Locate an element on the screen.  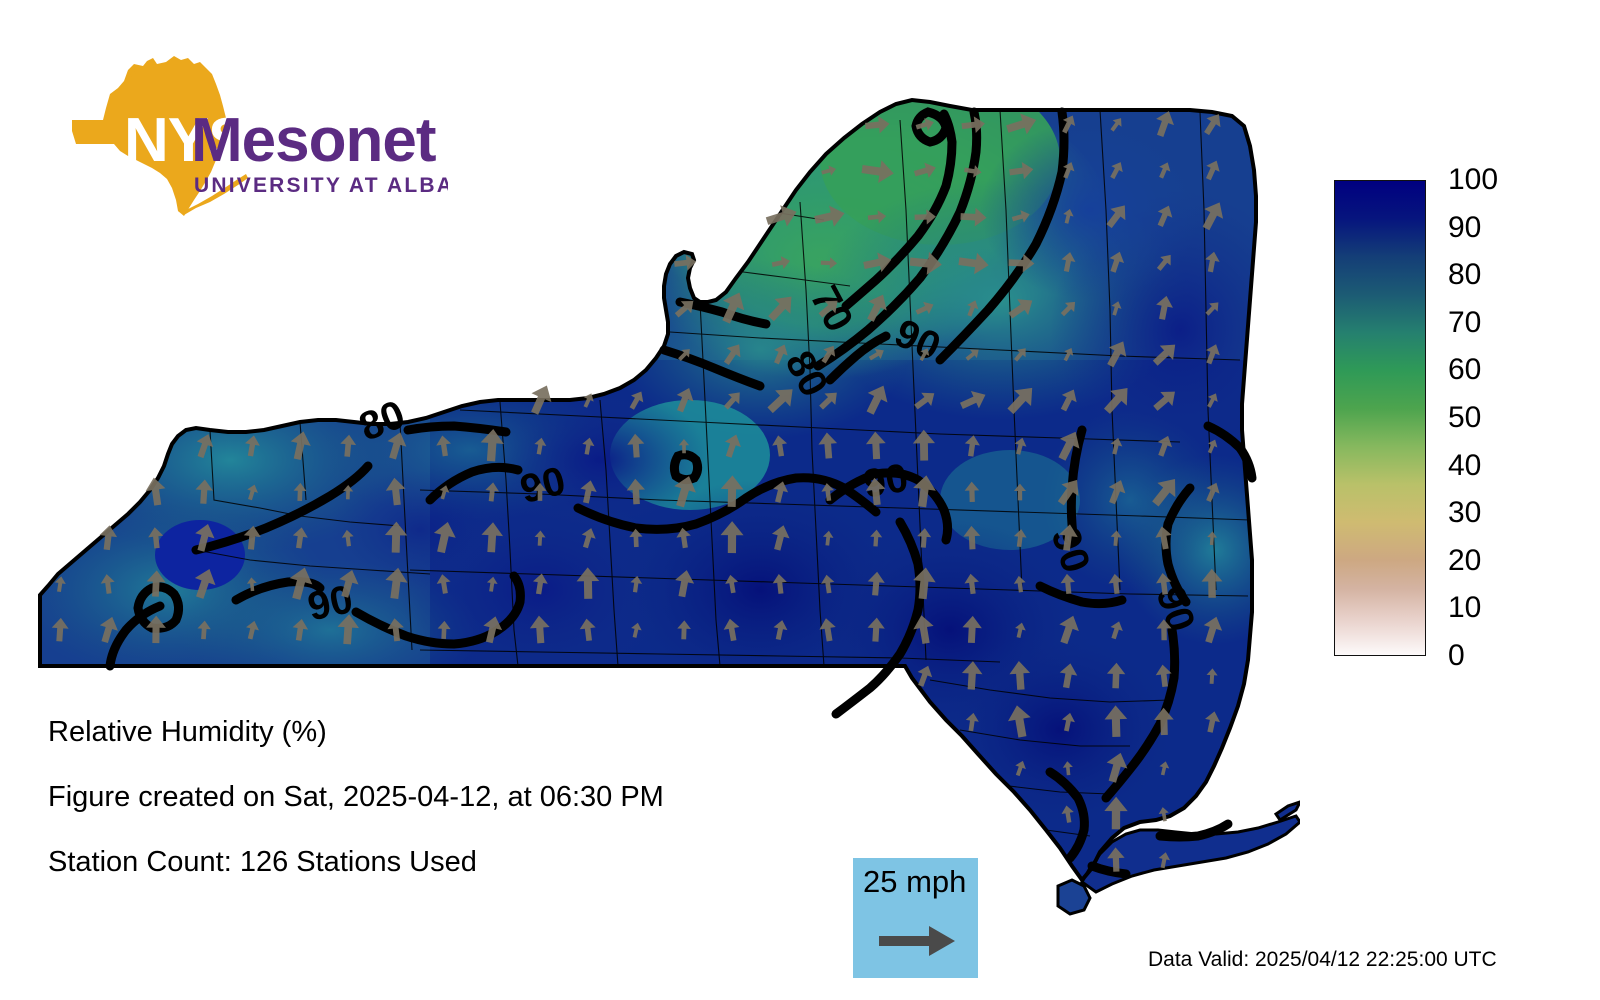
caption-station-count: Station Count: 126 Stations Used is located at coordinates (262, 862).